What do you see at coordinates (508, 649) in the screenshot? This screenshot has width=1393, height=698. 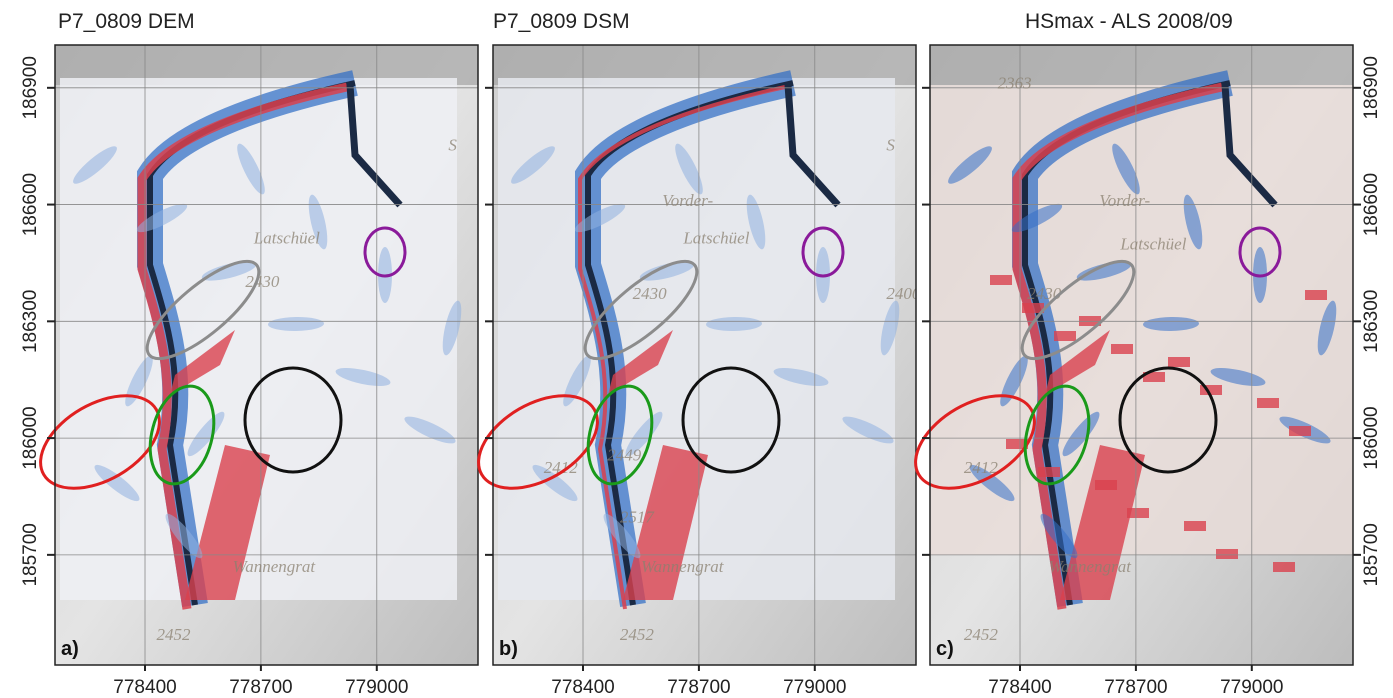 I see `panel-label: b)` at bounding box center [508, 649].